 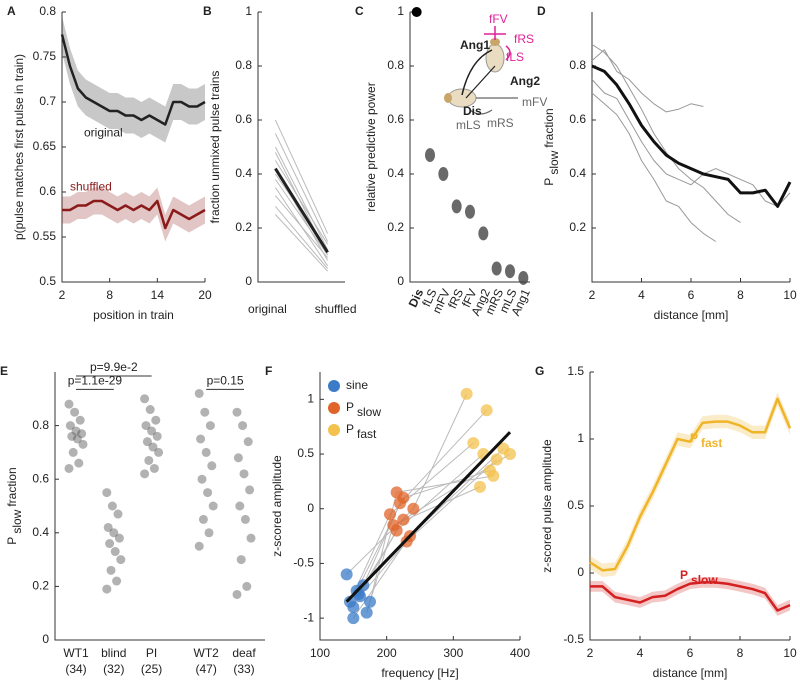 What do you see at coordinates (425, 497) in the screenshot?
I see `connector` at bounding box center [425, 497].